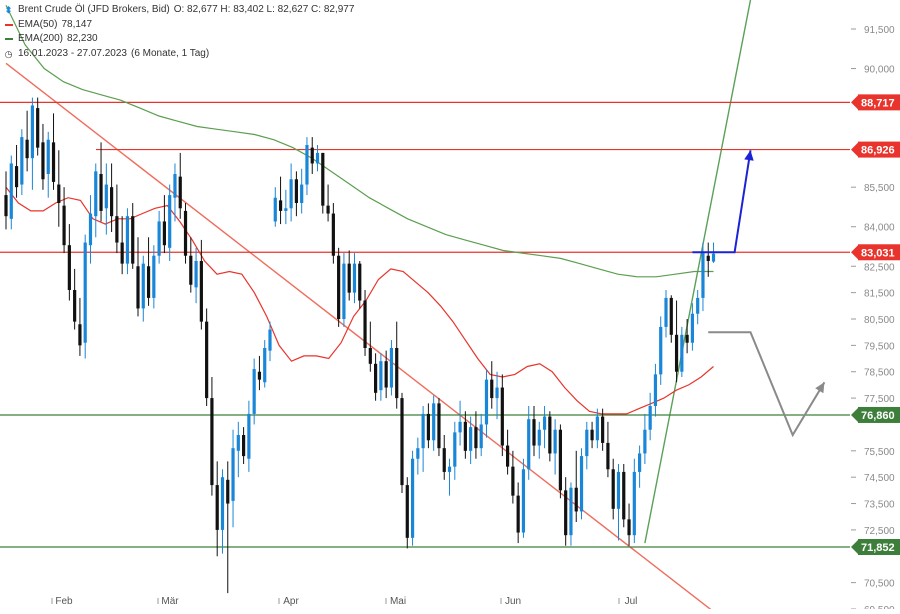  What do you see at coordinates (72, 53) in the screenshot?
I see `legend-range: 16.01.2023 - 27.07.2023` at bounding box center [72, 53].